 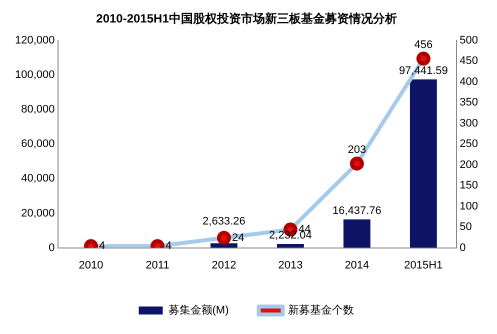 What do you see at coordinates (38, 178) in the screenshot?
I see `y-tick-label: 40,000` at bounding box center [38, 178].